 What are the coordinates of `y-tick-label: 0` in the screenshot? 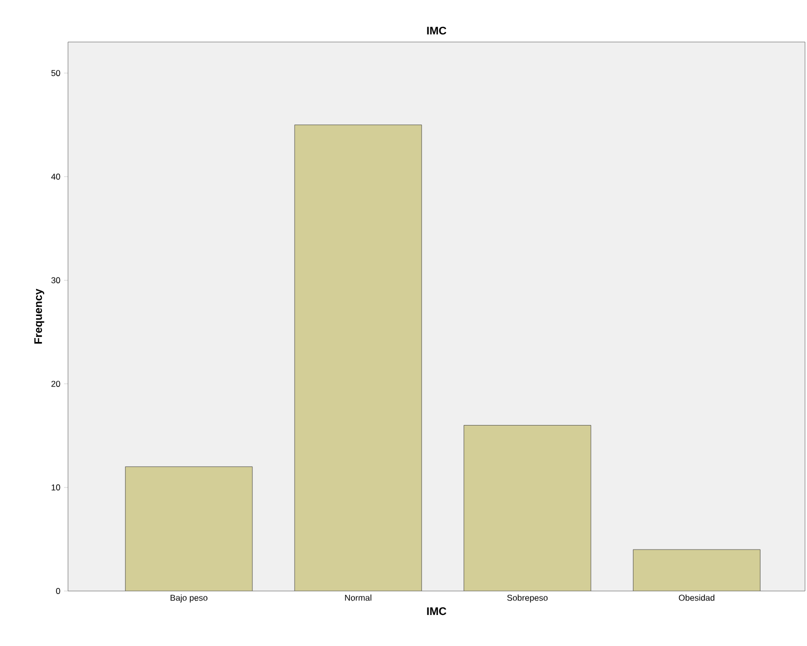 It's located at (58, 591).